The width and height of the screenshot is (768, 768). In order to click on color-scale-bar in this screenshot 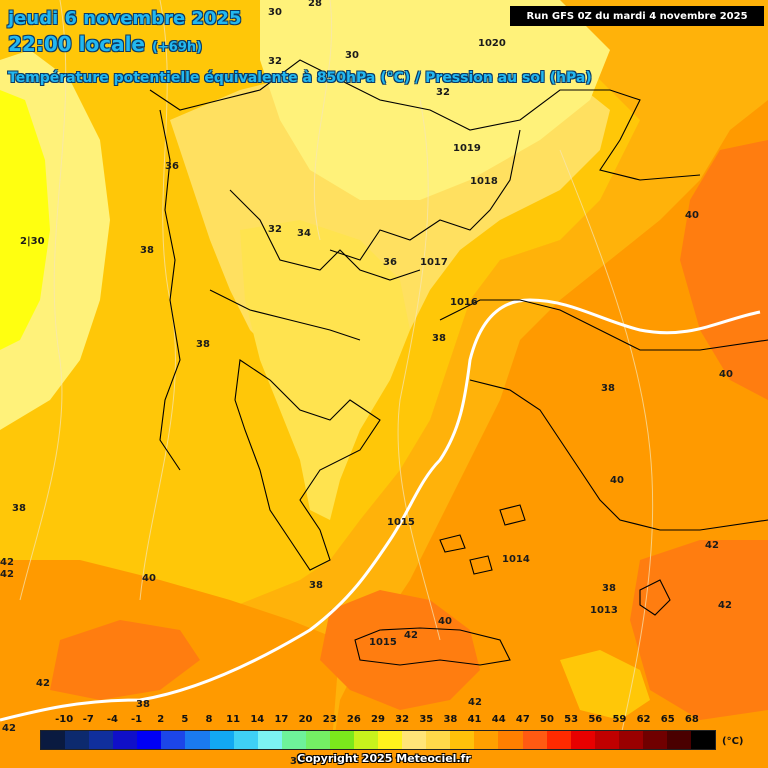, I will do `click(378, 740)`.